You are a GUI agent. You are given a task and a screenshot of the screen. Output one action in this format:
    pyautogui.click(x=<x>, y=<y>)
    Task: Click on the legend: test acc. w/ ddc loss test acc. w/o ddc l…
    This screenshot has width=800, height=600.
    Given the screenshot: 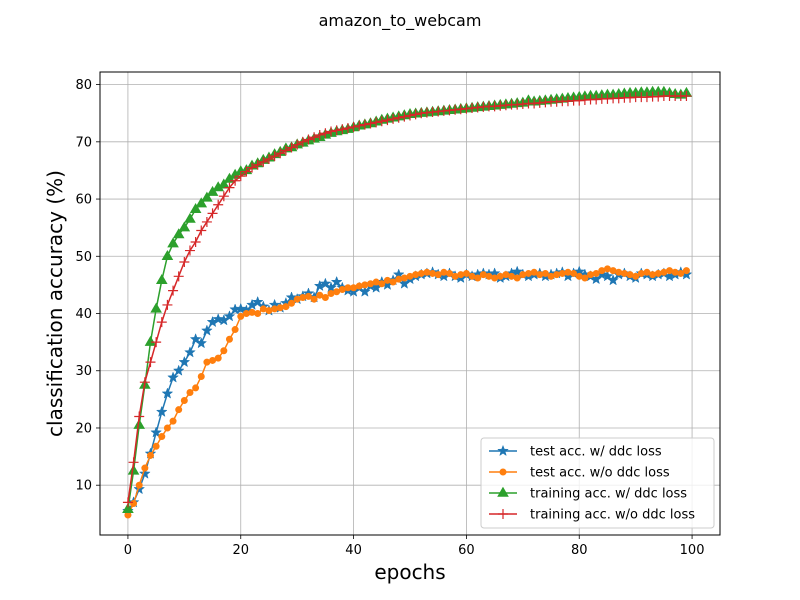 What is the action you would take?
    pyautogui.click(x=597, y=483)
    